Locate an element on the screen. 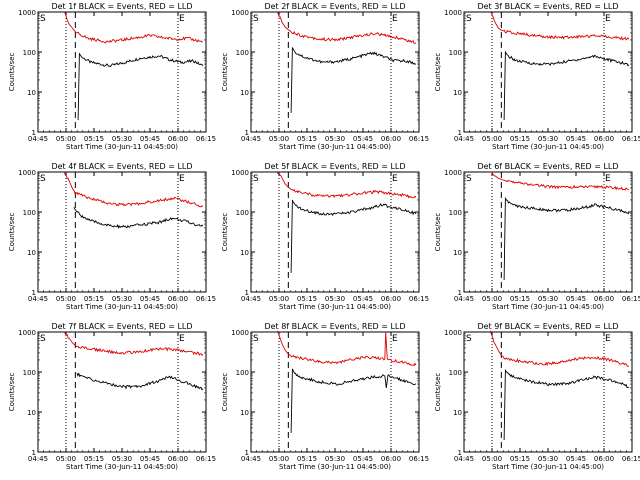 The image size is (640, 480). panel-title: Det 2f BLACK = Events, RED = LLD is located at coordinates (334, 6).